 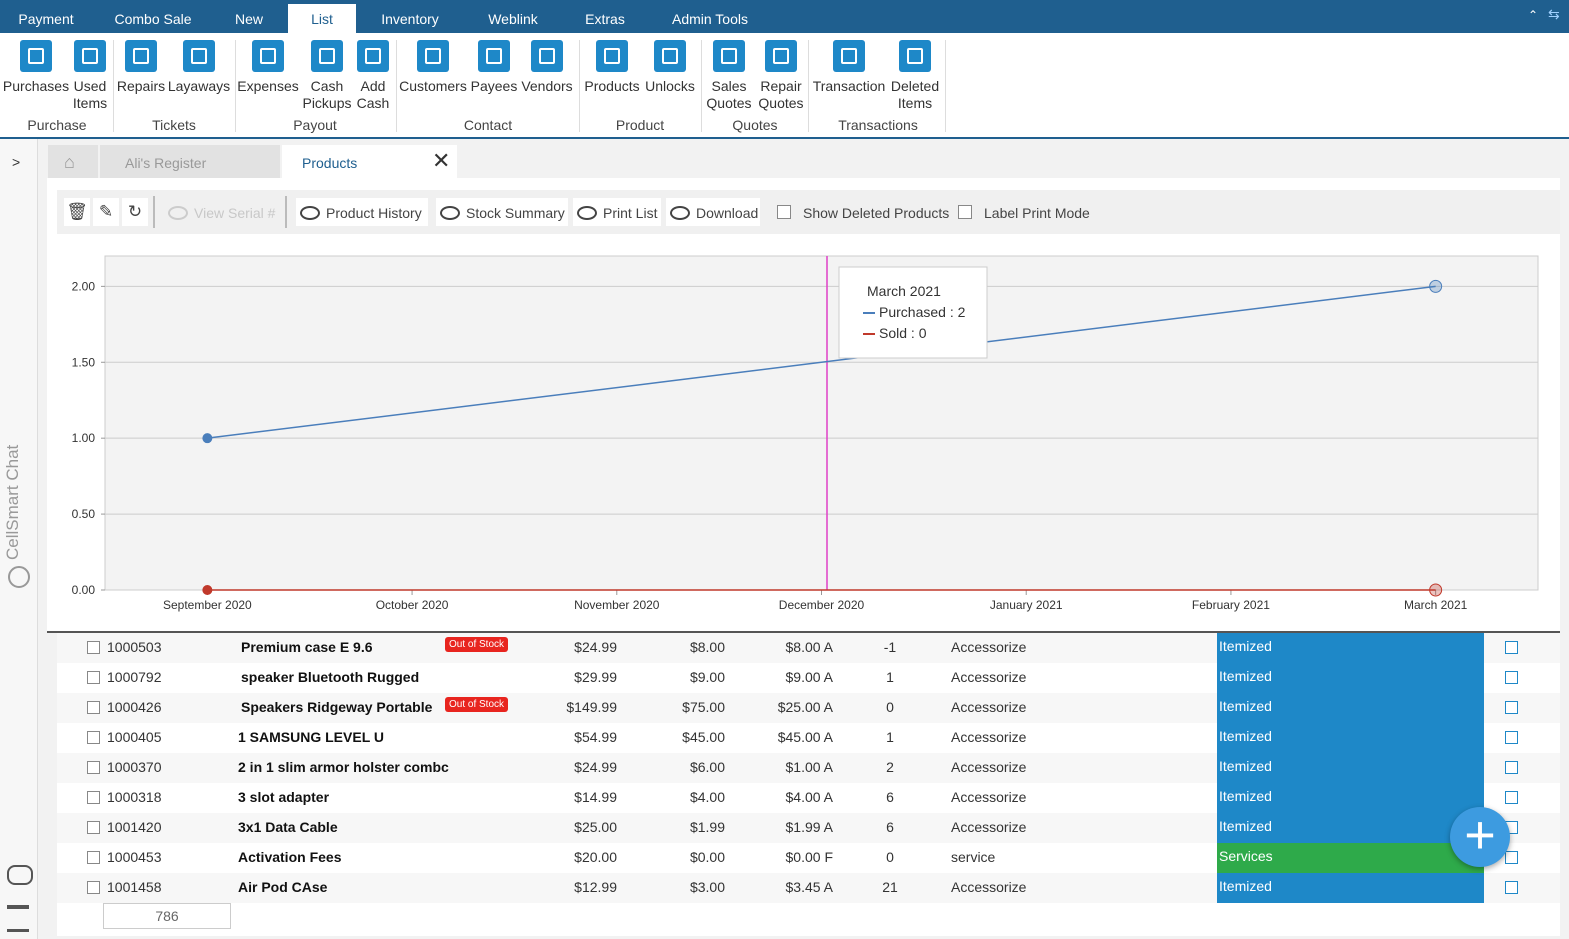 I want to click on ribbon-label: Repairs, so click(x=141, y=86).